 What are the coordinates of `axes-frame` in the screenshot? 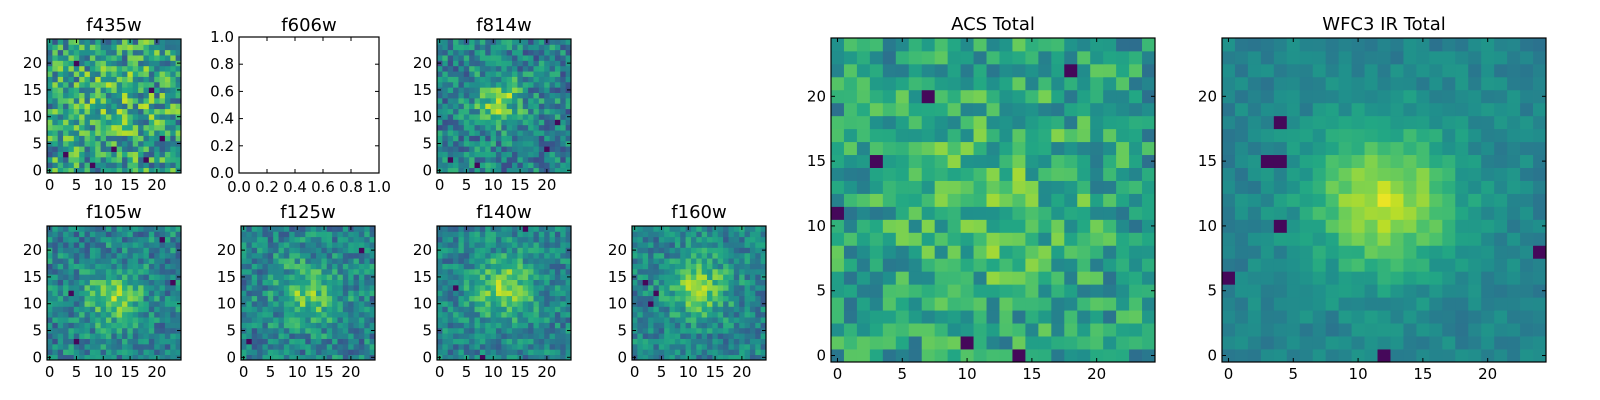 It's located at (114, 106).